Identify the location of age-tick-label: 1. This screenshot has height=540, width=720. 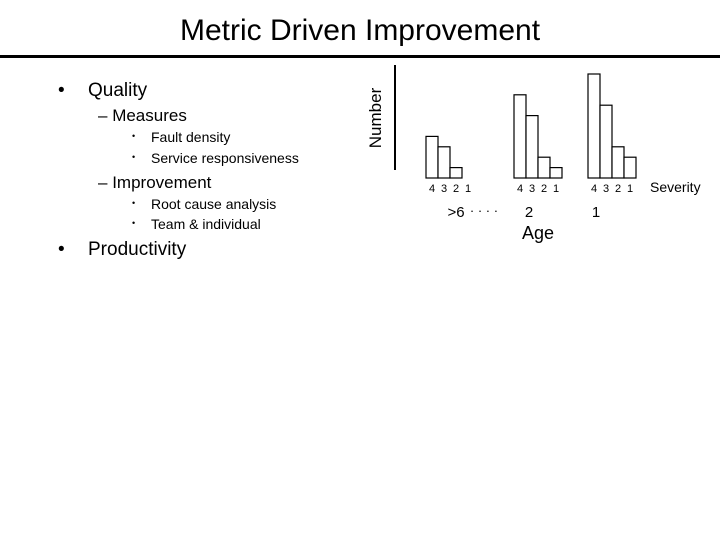
(596, 212).